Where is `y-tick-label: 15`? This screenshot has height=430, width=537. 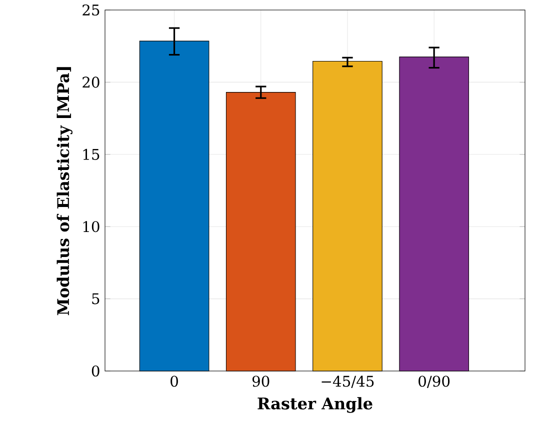 y-tick-label: 15 is located at coordinates (91, 154).